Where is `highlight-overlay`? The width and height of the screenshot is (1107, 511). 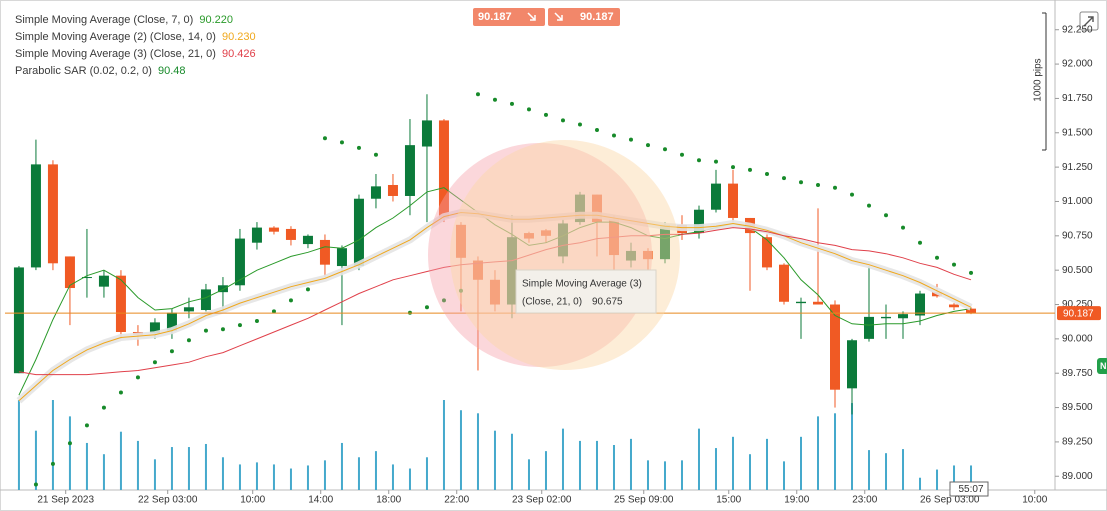
highlight-overlay is located at coordinates (554, 255).